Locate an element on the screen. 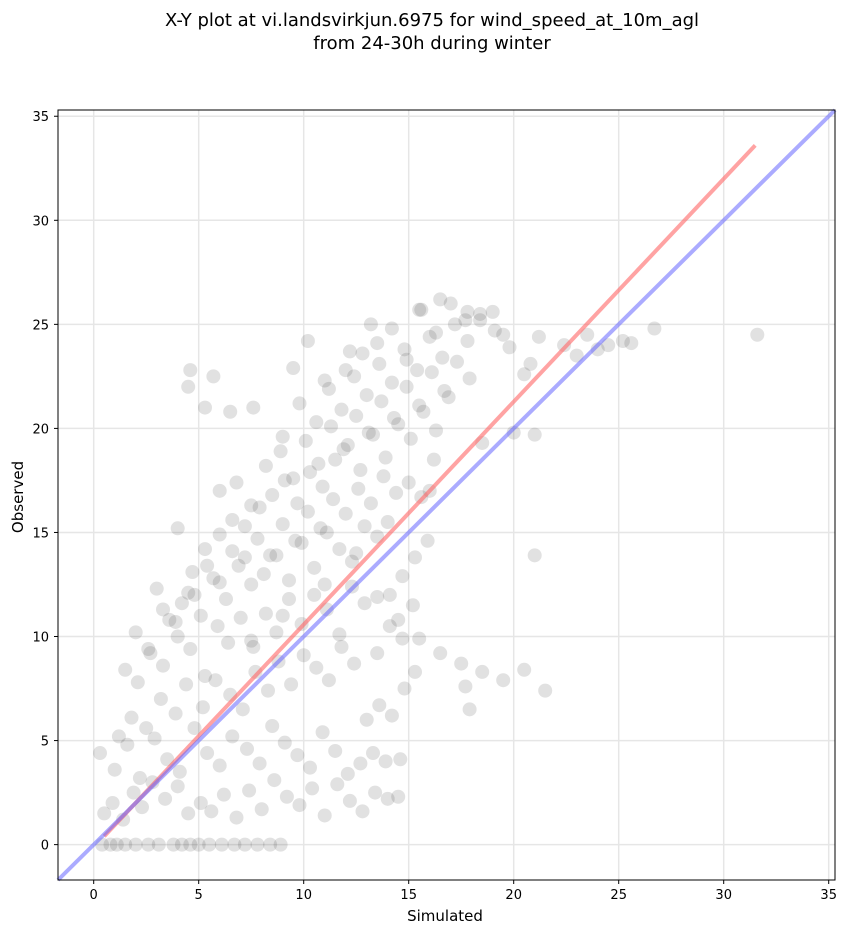  x-tick-label: 35 is located at coordinates (828, 895).